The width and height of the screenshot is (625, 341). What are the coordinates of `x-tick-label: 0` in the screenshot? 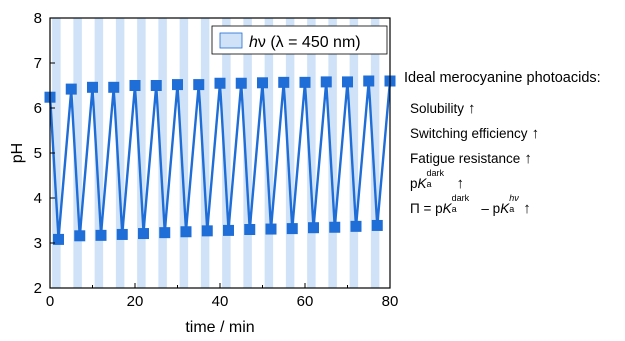 It's located at (50, 301).